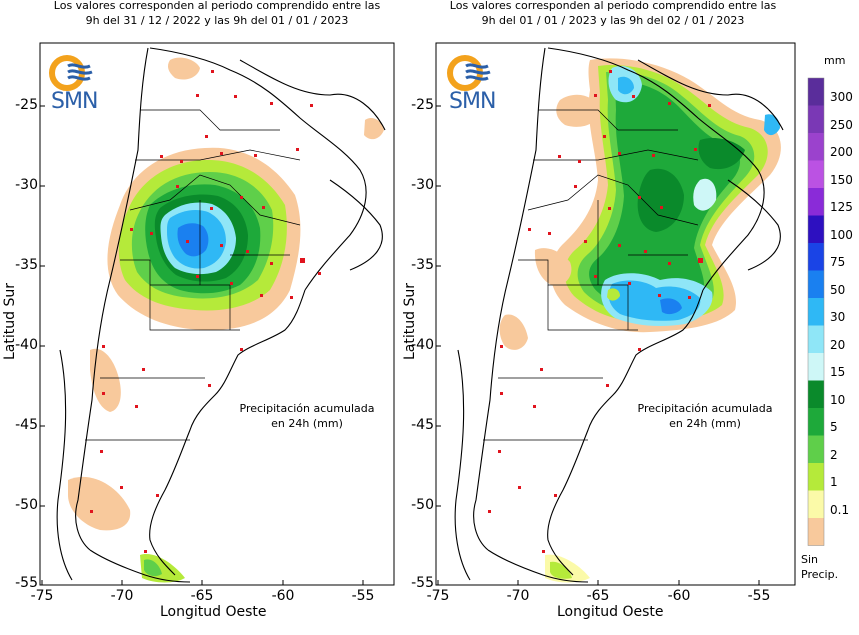 This screenshot has height=635, width=859. I want to click on panel-1-ytick: -30, so click(26, 185).